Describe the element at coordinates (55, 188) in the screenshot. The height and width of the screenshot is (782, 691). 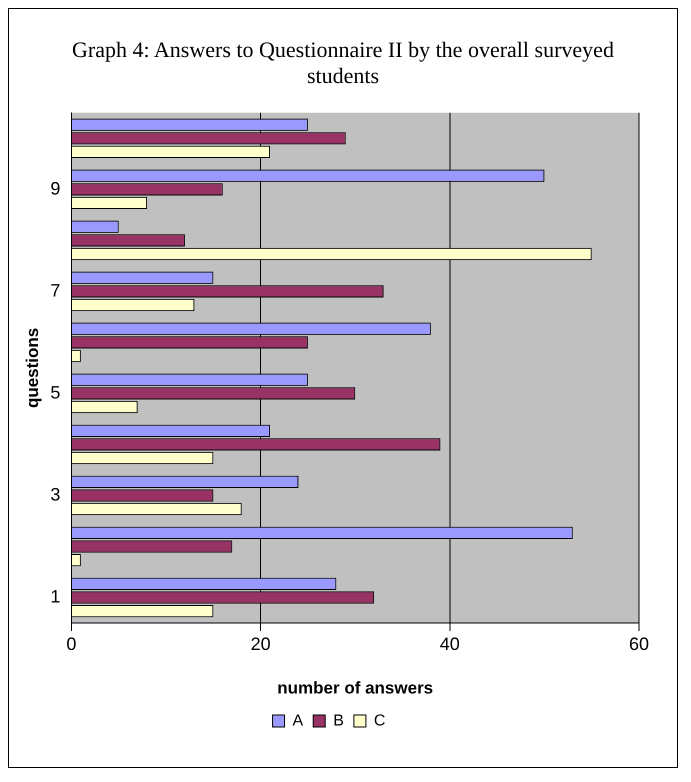
I see `y-tick-label: 9` at that location.